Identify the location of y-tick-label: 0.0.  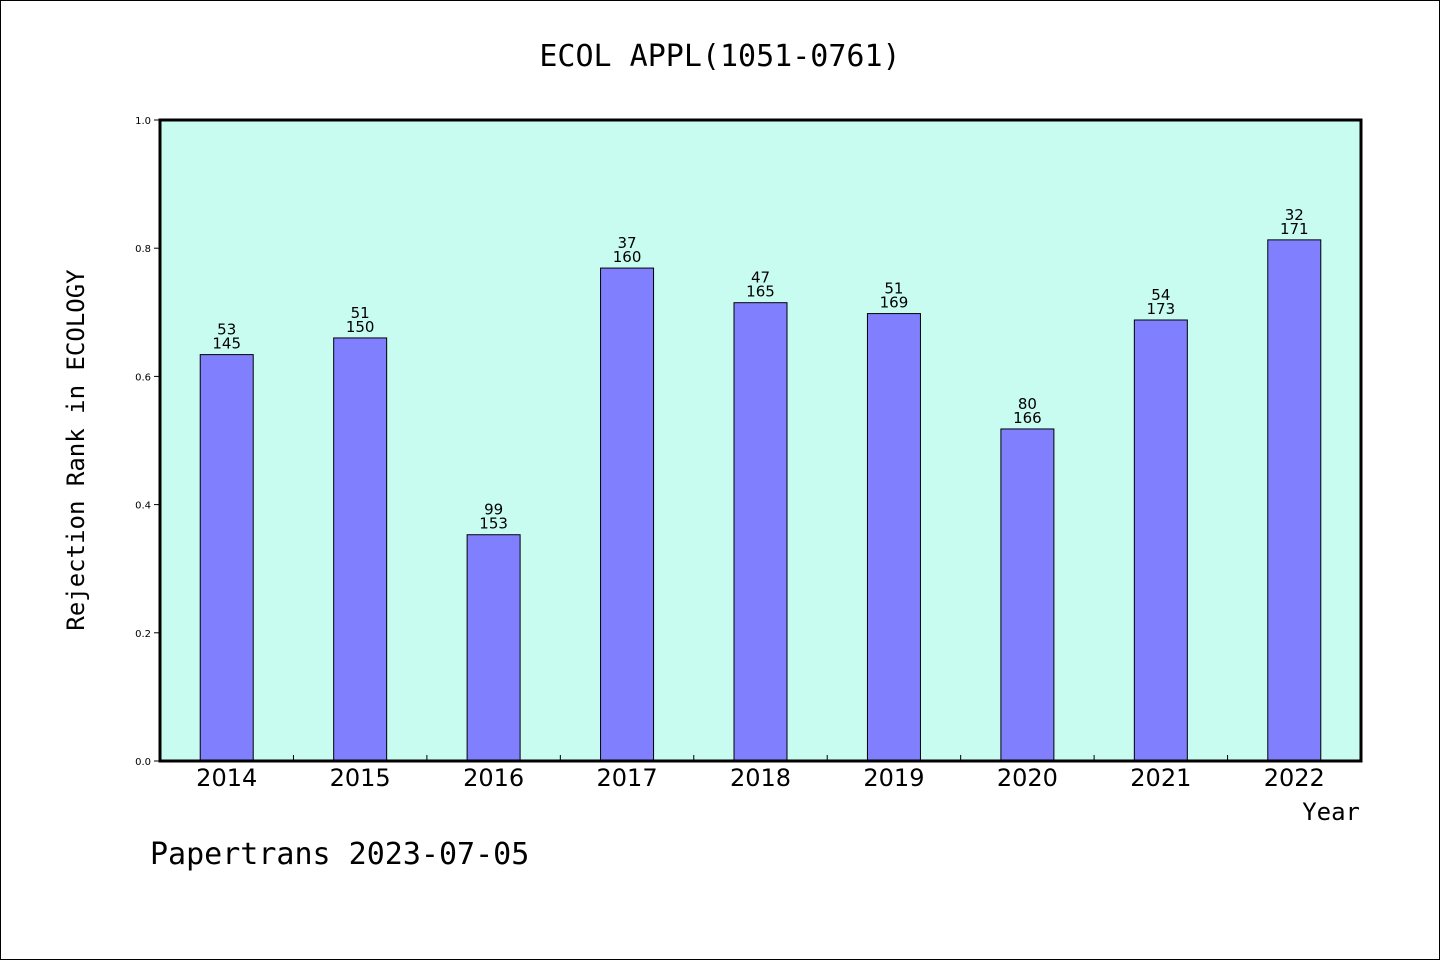
(143, 762).